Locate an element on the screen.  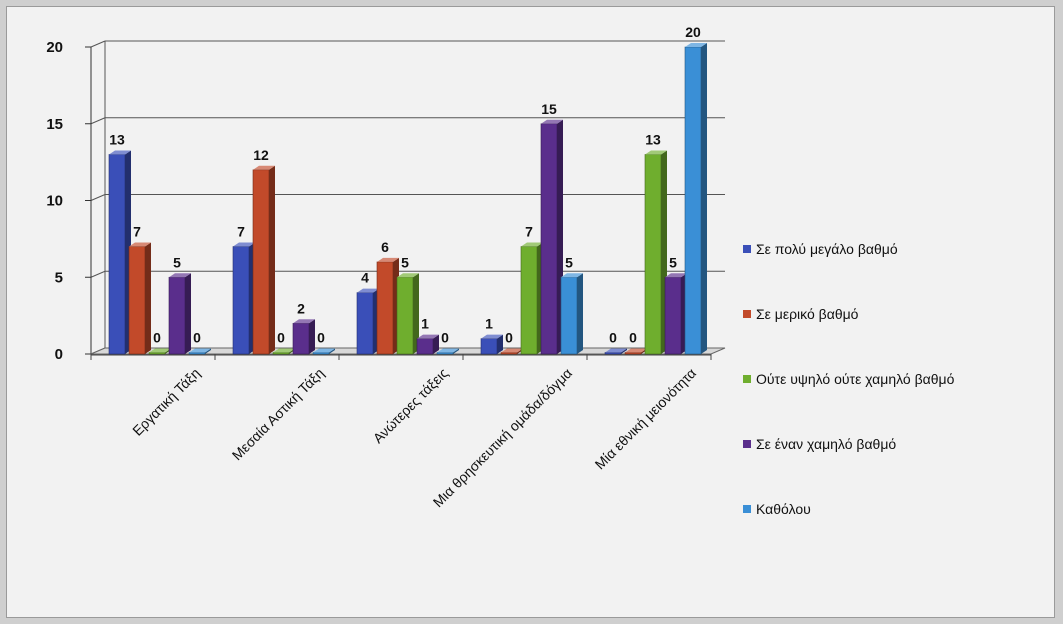
category-label: Μια θρησκευτική ομάδα/δόγμα is located at coordinates (502, 437).